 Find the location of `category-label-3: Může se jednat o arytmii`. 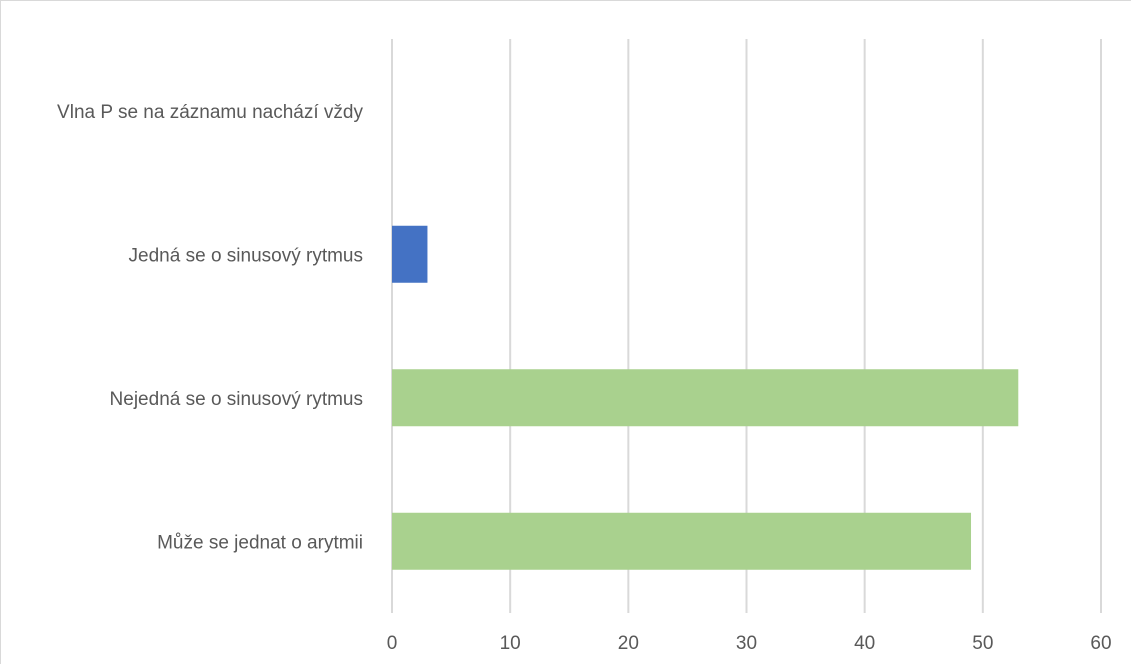

category-label-3: Může se jednat o arytmii is located at coordinates (260, 542).